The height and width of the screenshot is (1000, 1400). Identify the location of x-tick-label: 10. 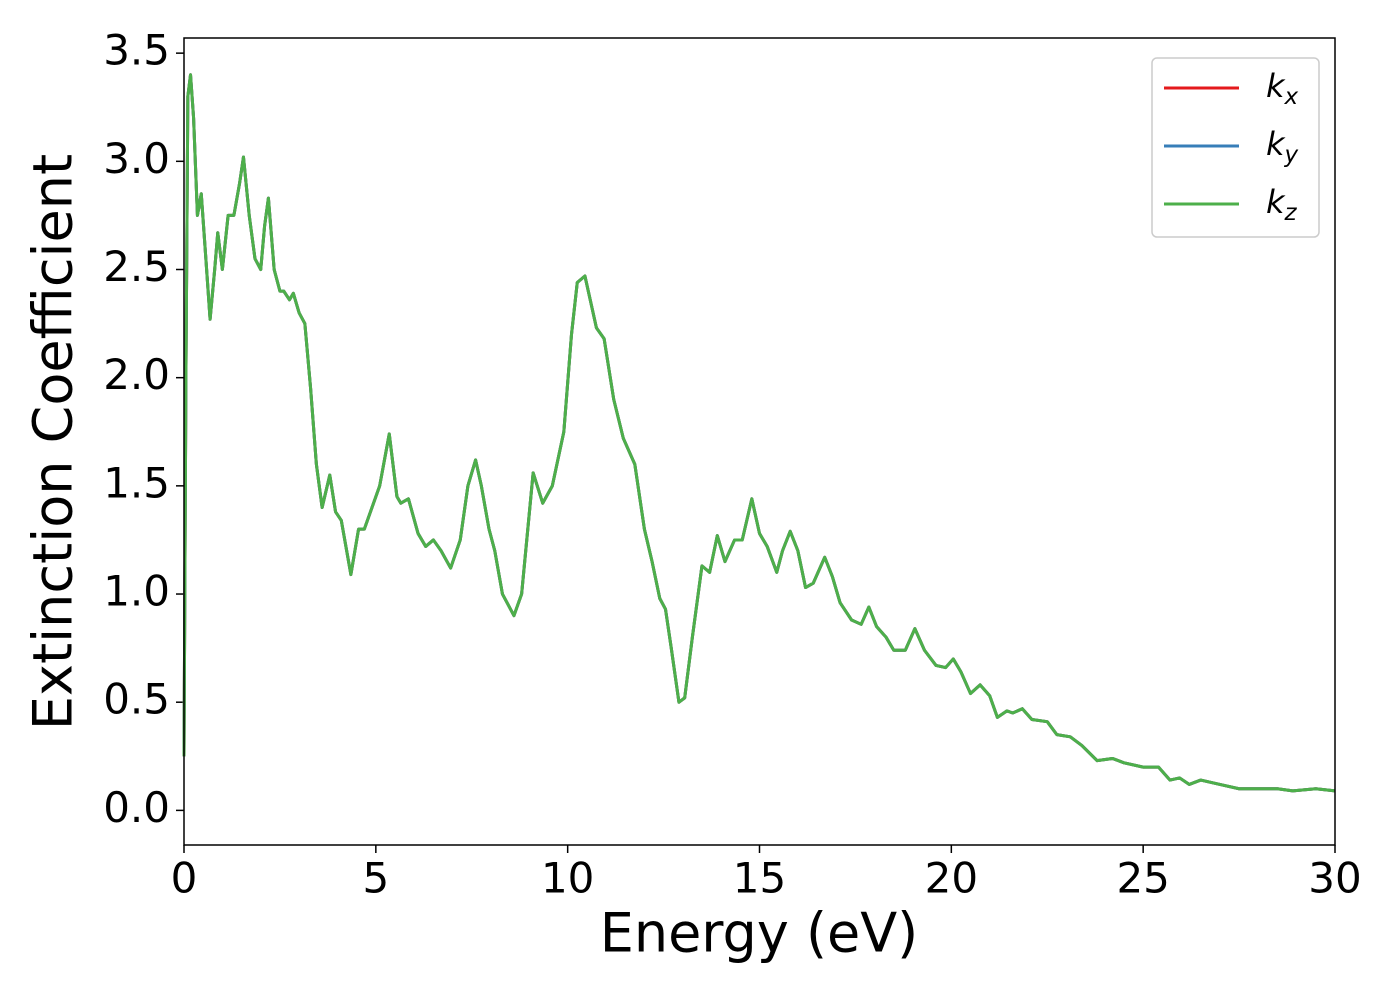
(567, 878).